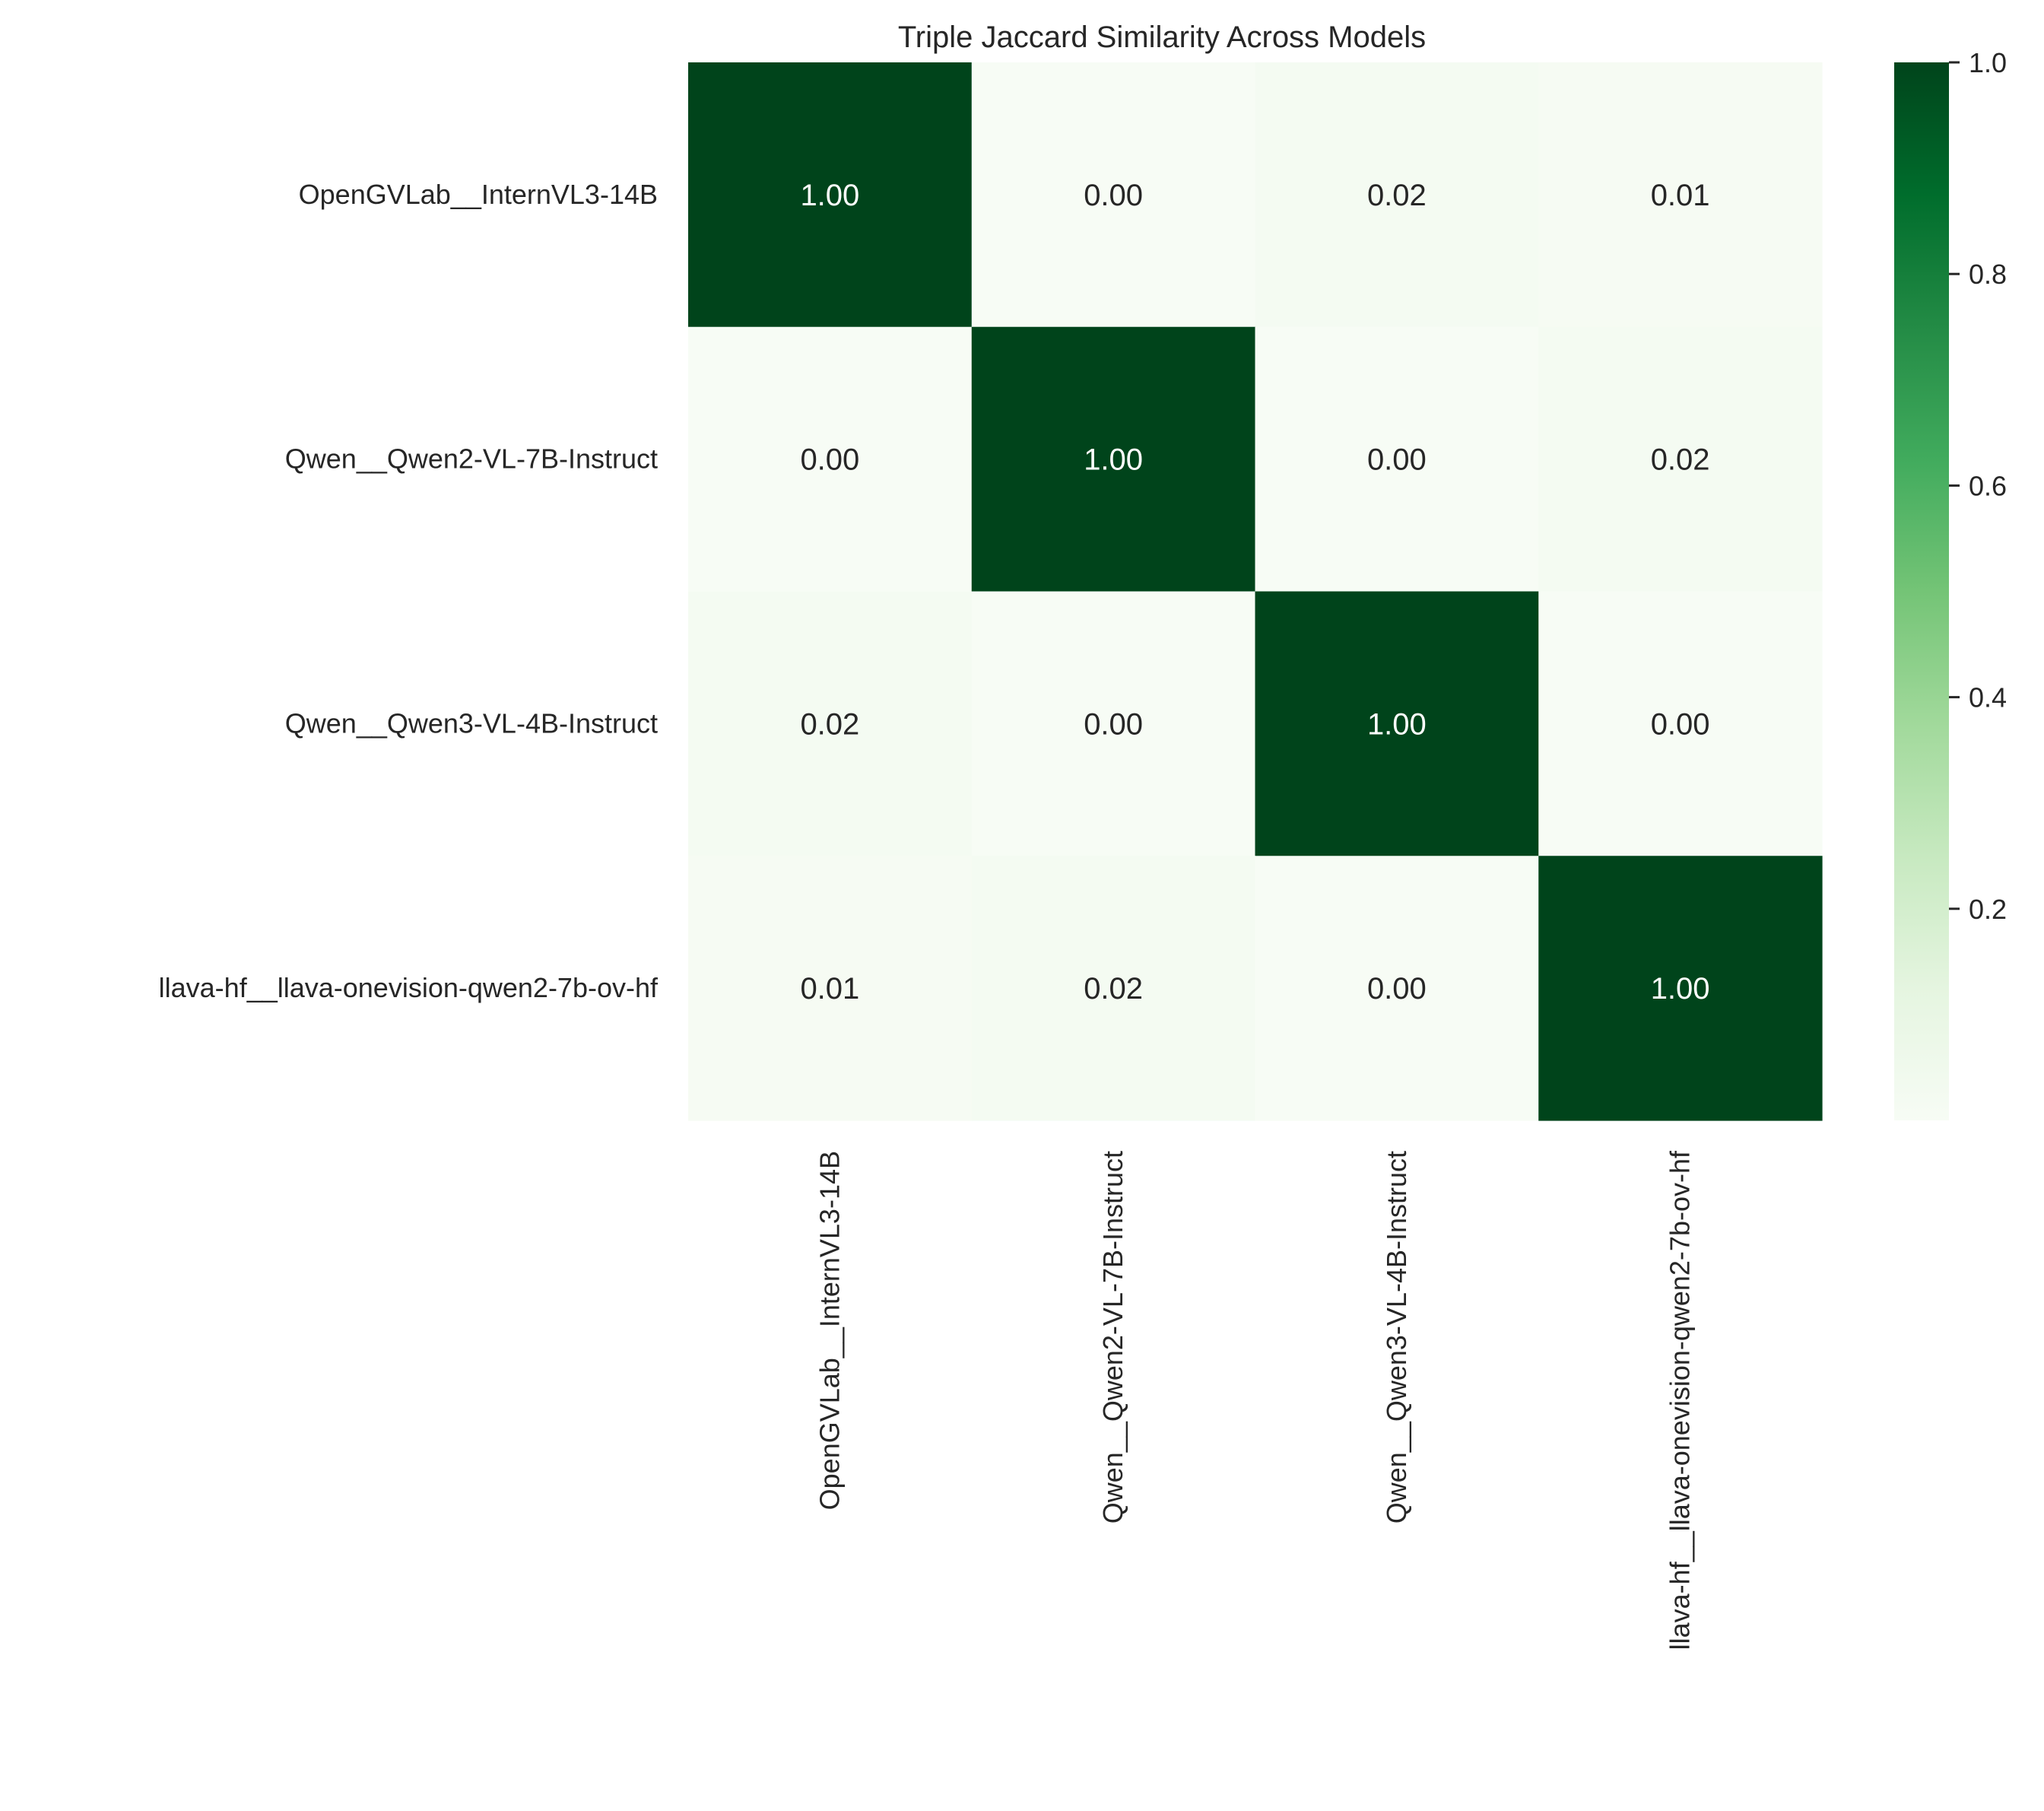 The width and height of the screenshot is (2044, 1811). I want to click on colorbar-tick-label: 0.2, so click(1988, 909).